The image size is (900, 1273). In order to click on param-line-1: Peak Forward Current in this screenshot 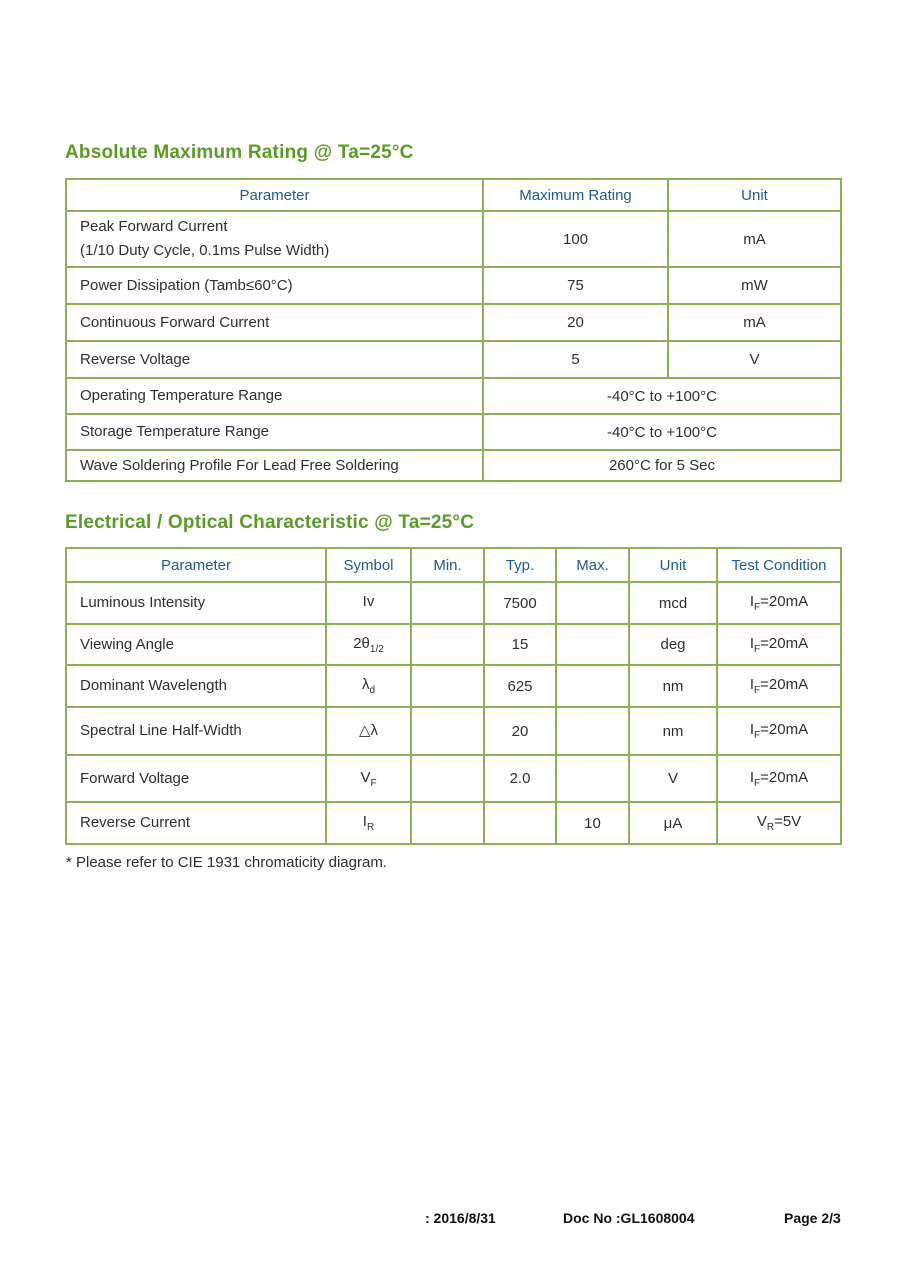, I will do `click(154, 226)`.